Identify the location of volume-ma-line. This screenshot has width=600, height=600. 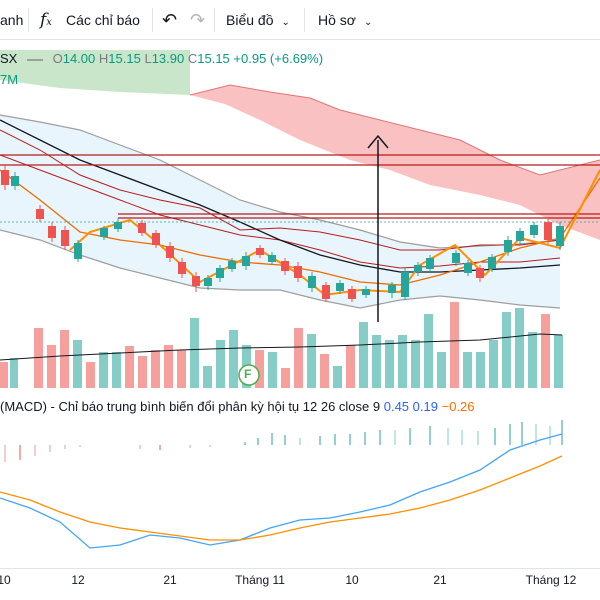
(281, 347).